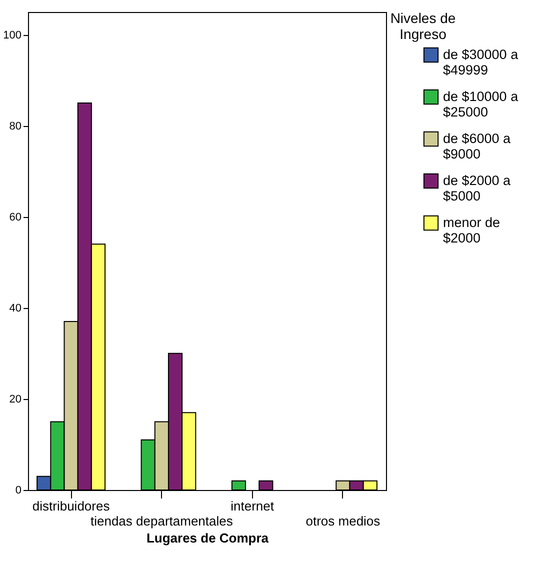  What do you see at coordinates (477, 188) in the screenshot?
I see `legend-label: de $2000 a $5000` at bounding box center [477, 188].